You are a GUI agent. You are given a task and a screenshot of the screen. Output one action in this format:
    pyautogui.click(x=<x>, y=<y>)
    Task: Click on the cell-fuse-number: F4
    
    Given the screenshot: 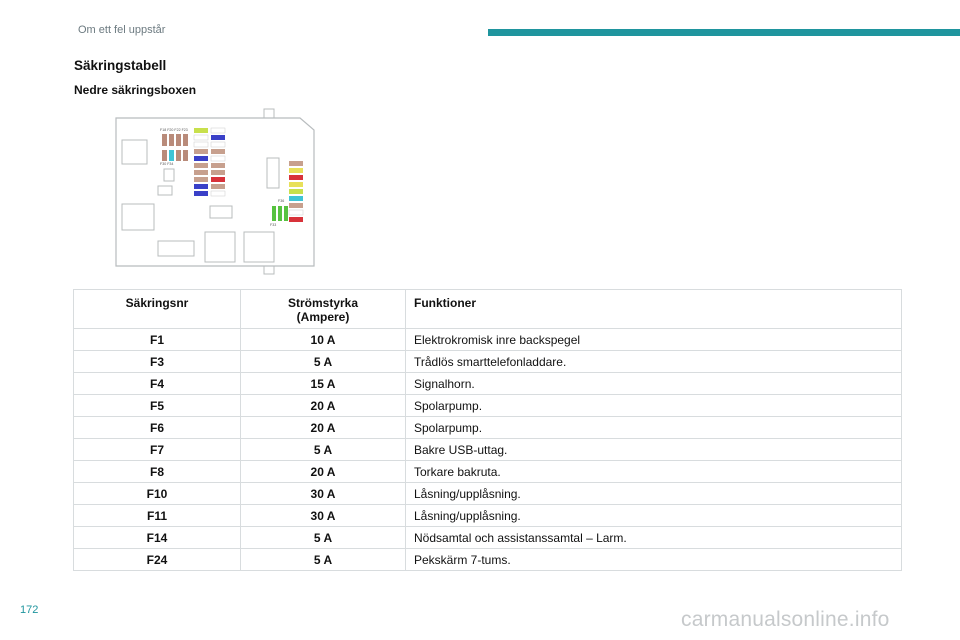 What is the action you would take?
    pyautogui.click(x=157, y=383)
    